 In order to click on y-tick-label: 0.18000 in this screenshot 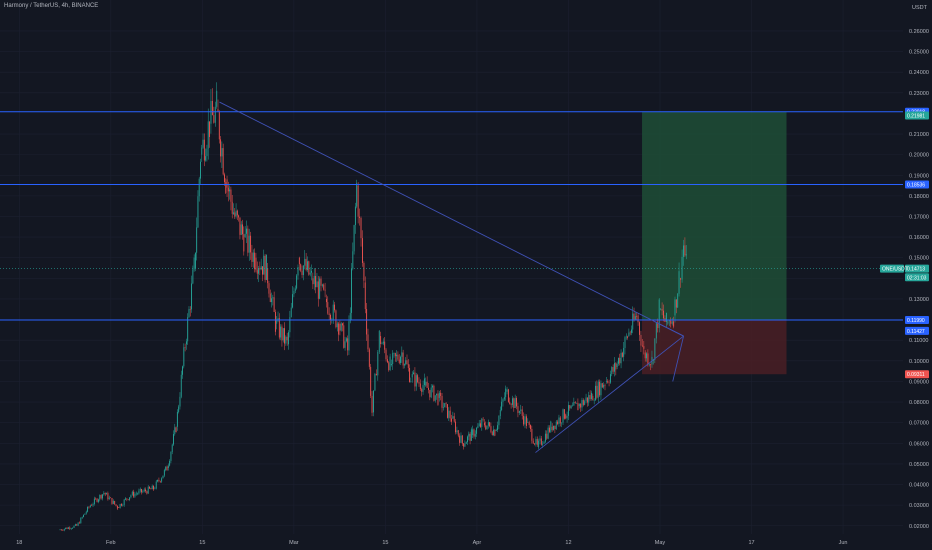, I will do `click(919, 197)`.